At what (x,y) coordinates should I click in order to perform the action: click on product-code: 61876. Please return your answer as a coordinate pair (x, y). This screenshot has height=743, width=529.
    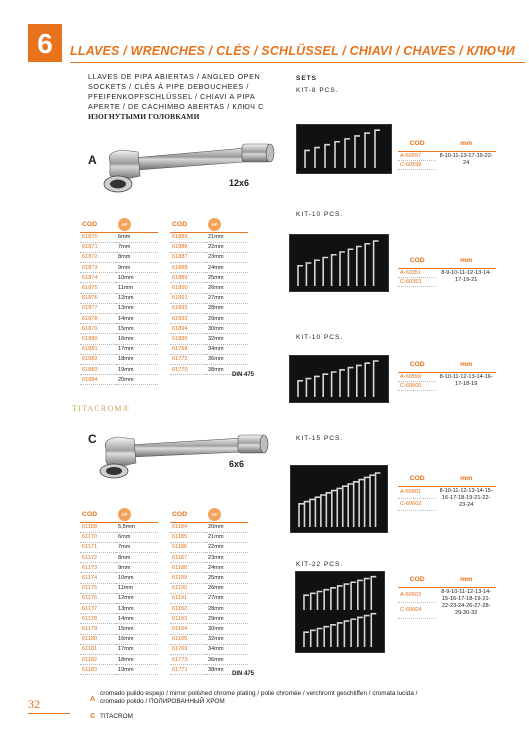
    Looking at the image, I should click on (98, 298).